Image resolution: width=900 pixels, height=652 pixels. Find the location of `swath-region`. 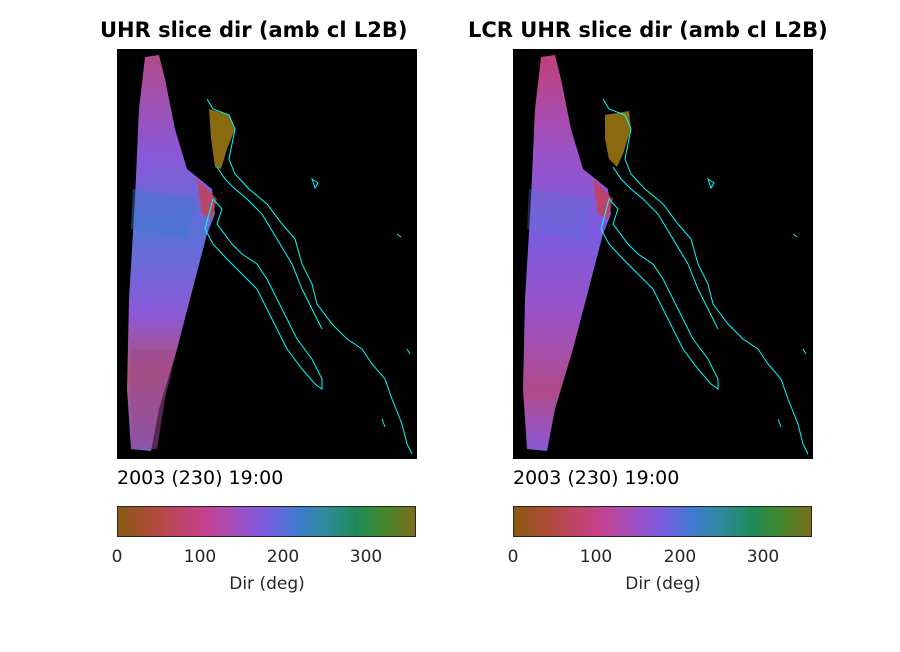

swath-region is located at coordinates (567, 253).